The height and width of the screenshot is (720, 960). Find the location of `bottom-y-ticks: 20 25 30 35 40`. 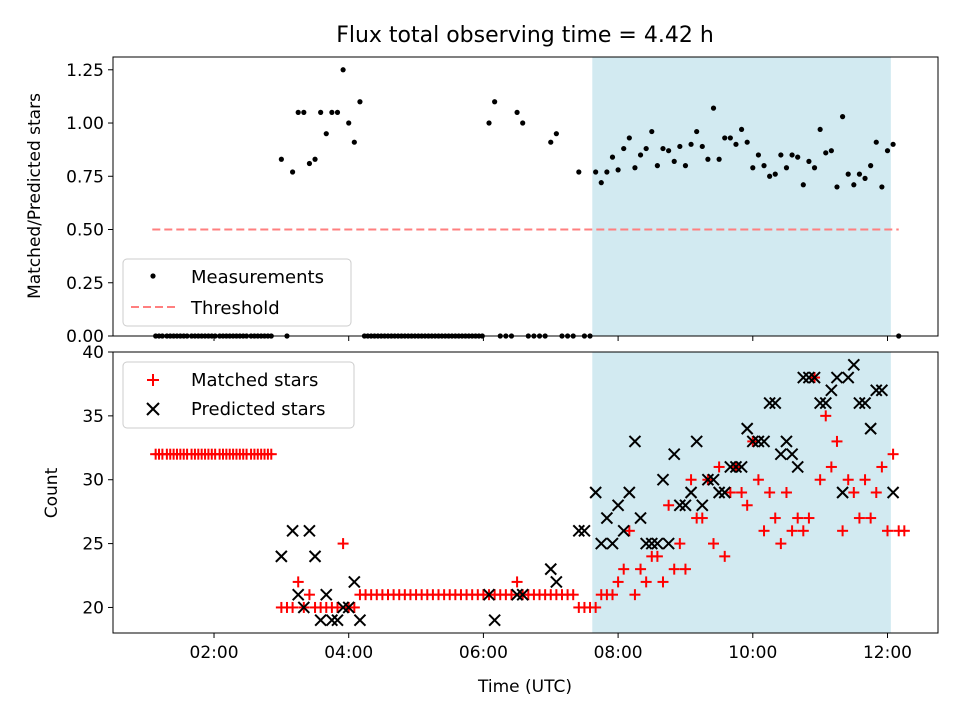

bottom-y-ticks: 20 25 30 35 40 is located at coordinates (97, 480).